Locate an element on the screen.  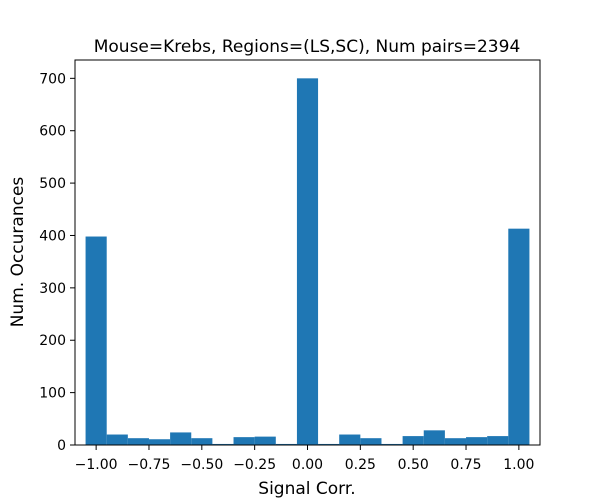
x-tick-label: −0.75 is located at coordinates (149, 465).